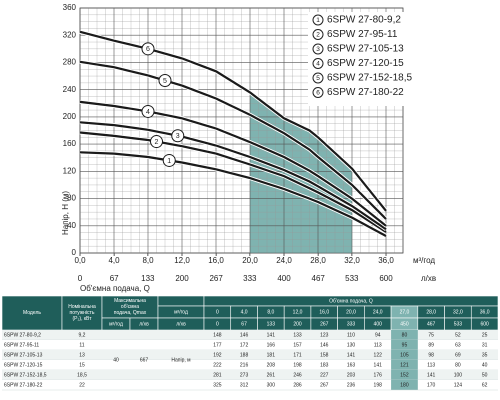  I want to click on head-value: 89, so click(431, 345).